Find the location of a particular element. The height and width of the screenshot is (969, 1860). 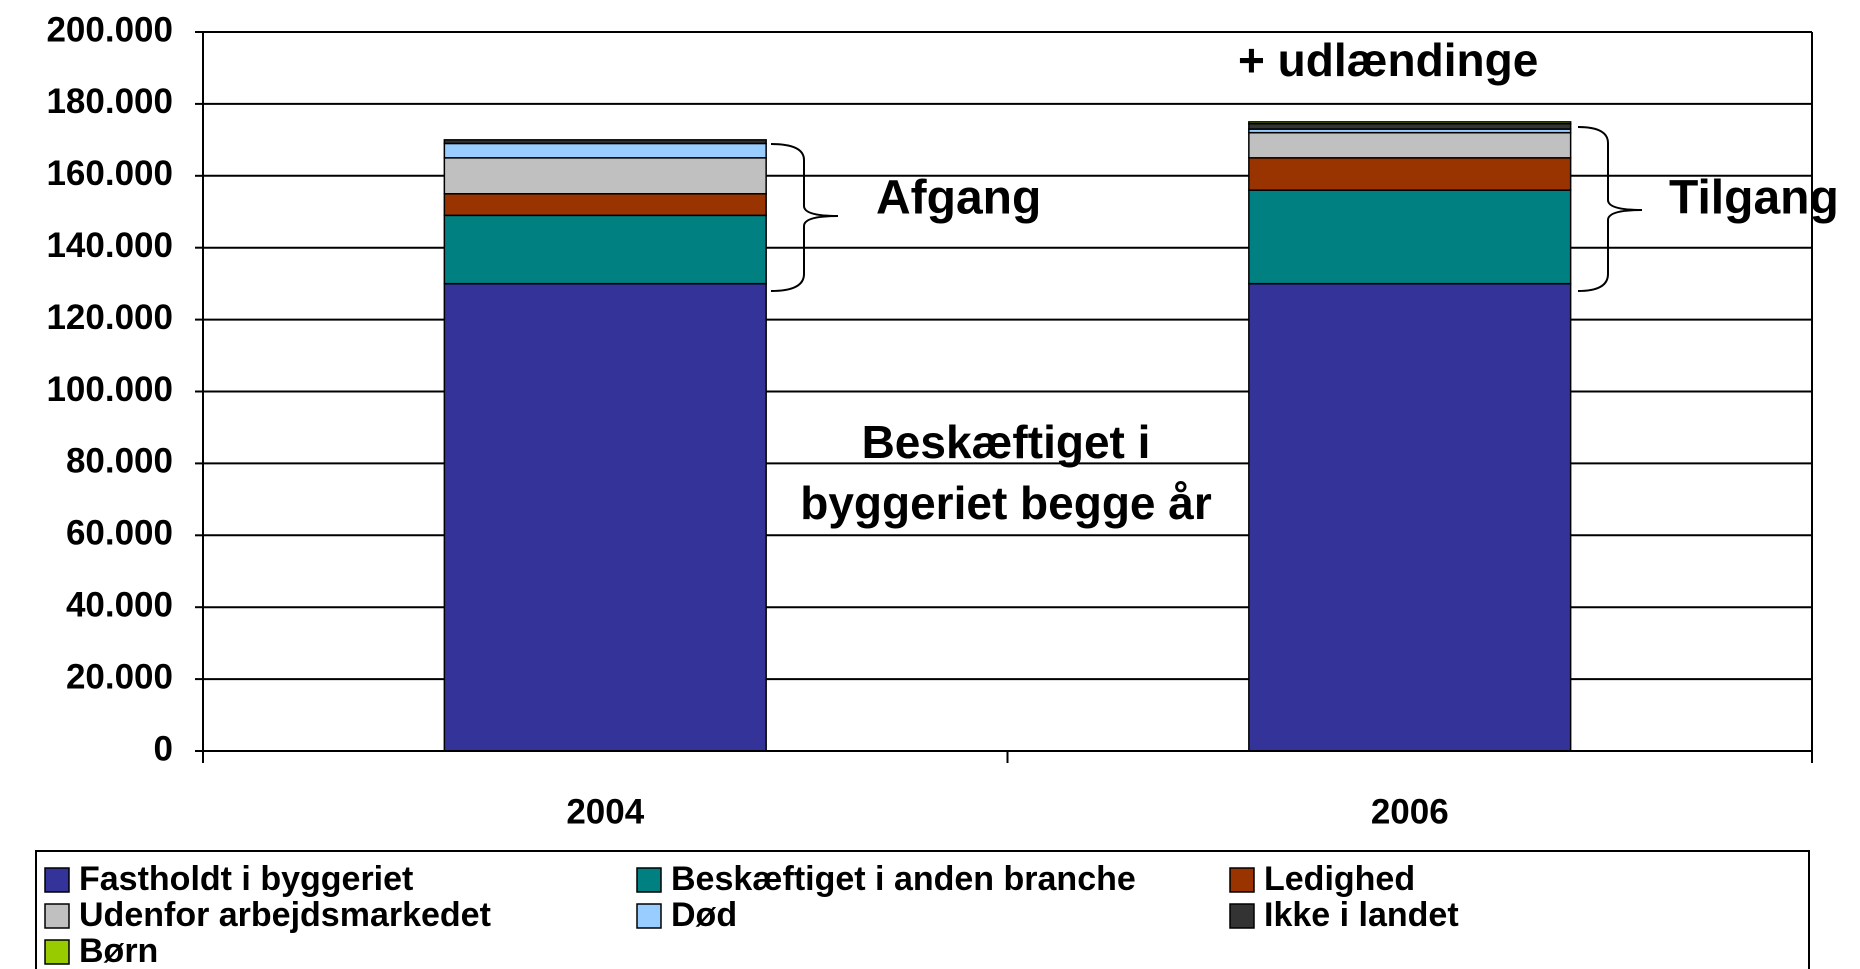

y-tick-label: 0 is located at coordinates (163, 748).